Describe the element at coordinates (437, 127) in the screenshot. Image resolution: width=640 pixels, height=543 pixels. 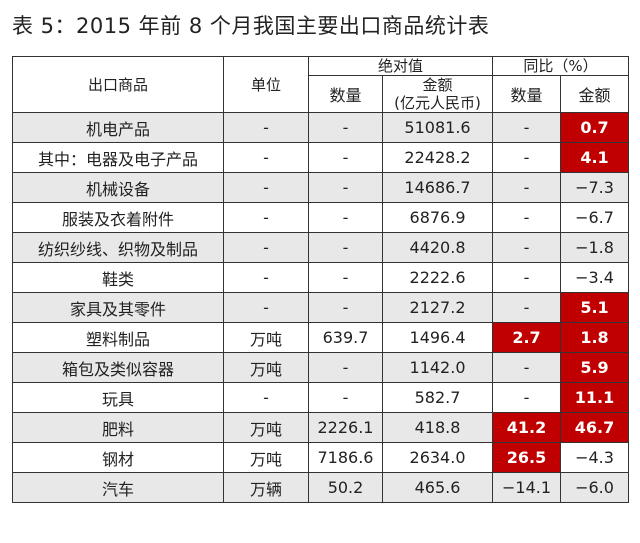
I see `amount-cell: 51081.6` at that location.